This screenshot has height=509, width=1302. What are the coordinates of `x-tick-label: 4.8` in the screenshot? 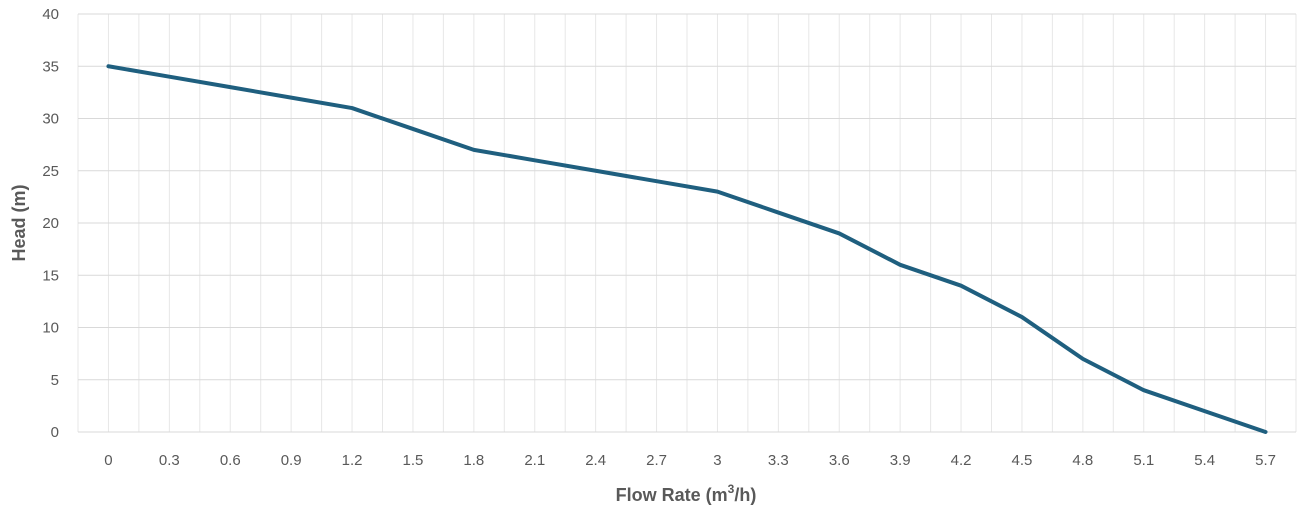 It's located at (1082, 460).